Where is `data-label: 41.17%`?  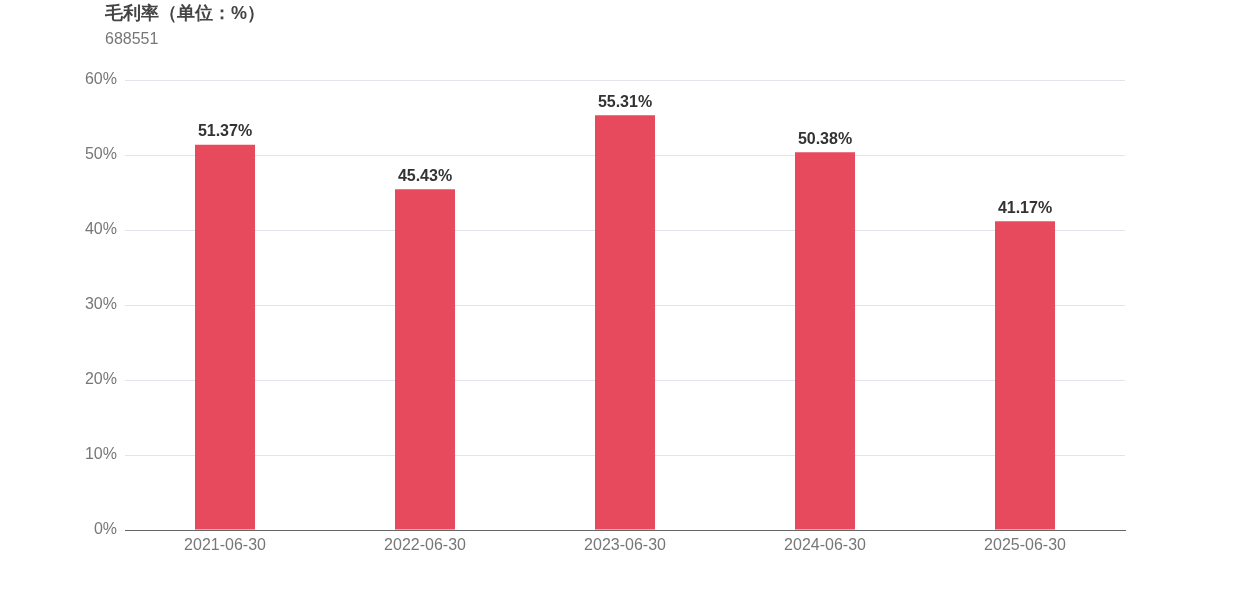
data-label: 41.17% is located at coordinates (1025, 207).